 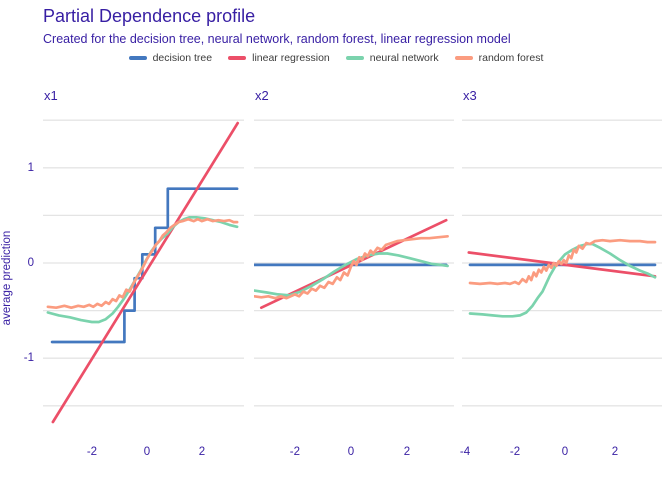 I want to click on y-tick-label: -1, so click(x=28, y=358).